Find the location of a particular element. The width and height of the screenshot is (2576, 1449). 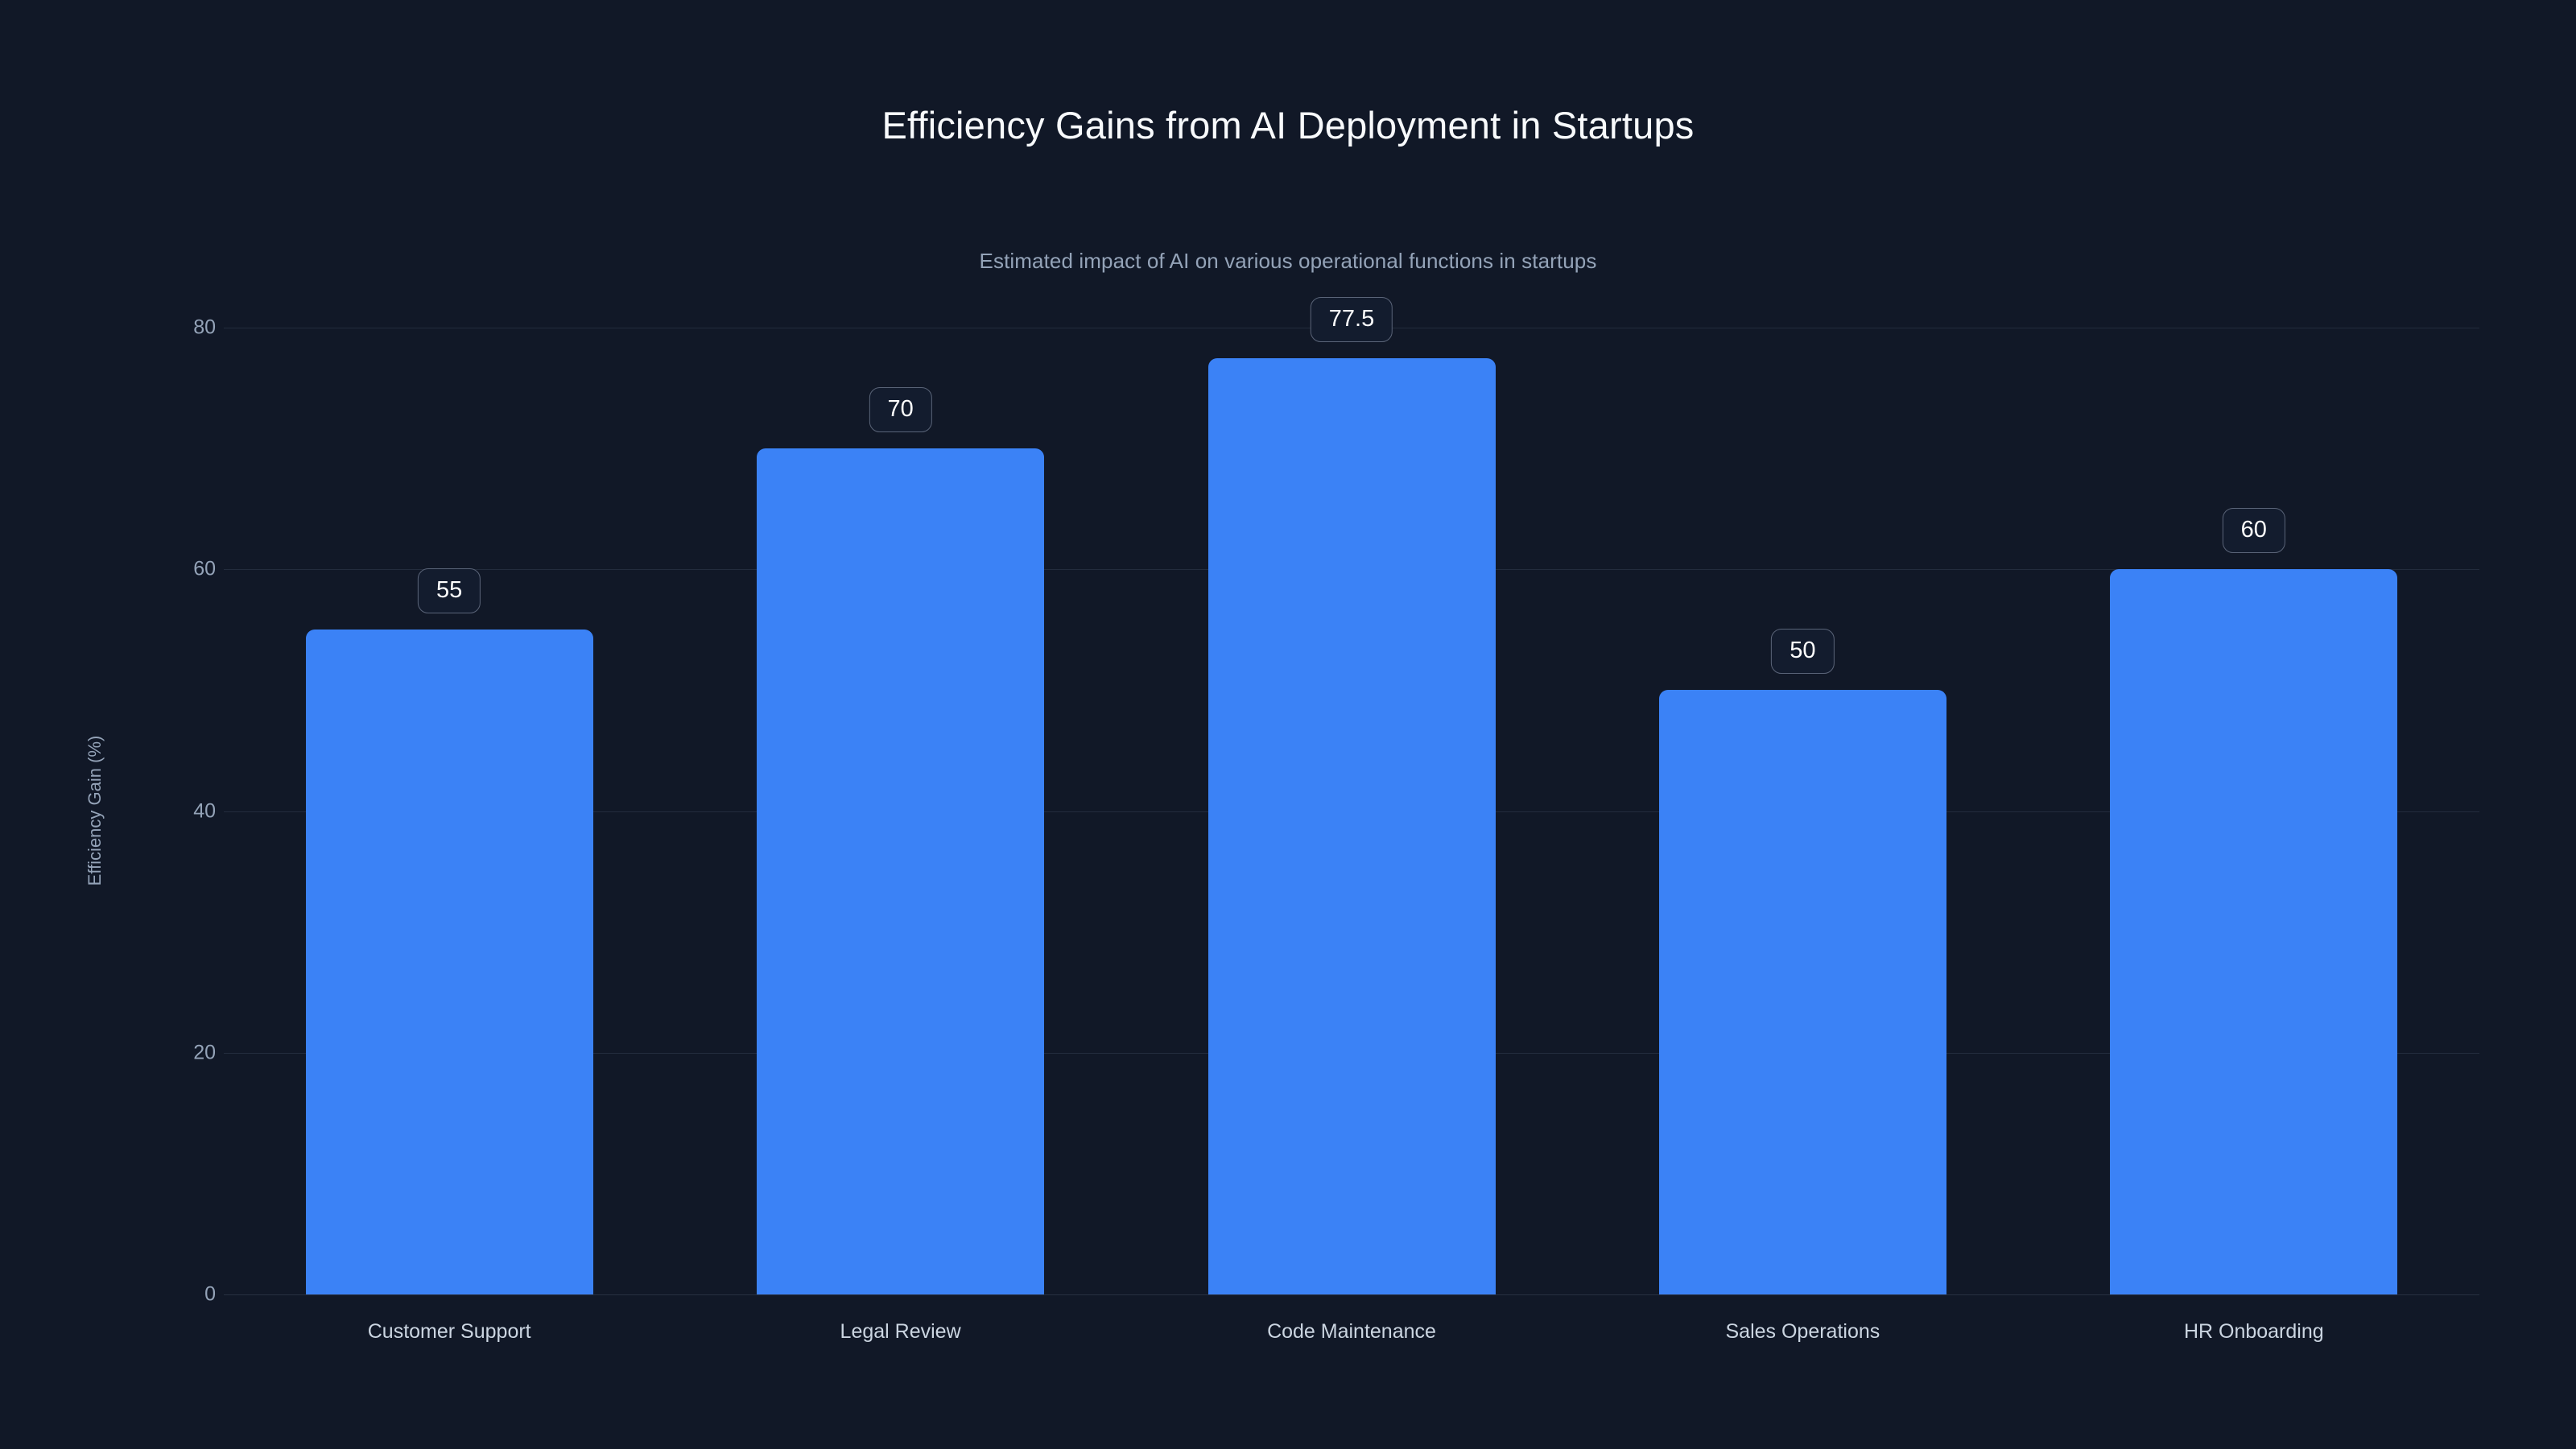

bar-legal-review is located at coordinates (901, 871).